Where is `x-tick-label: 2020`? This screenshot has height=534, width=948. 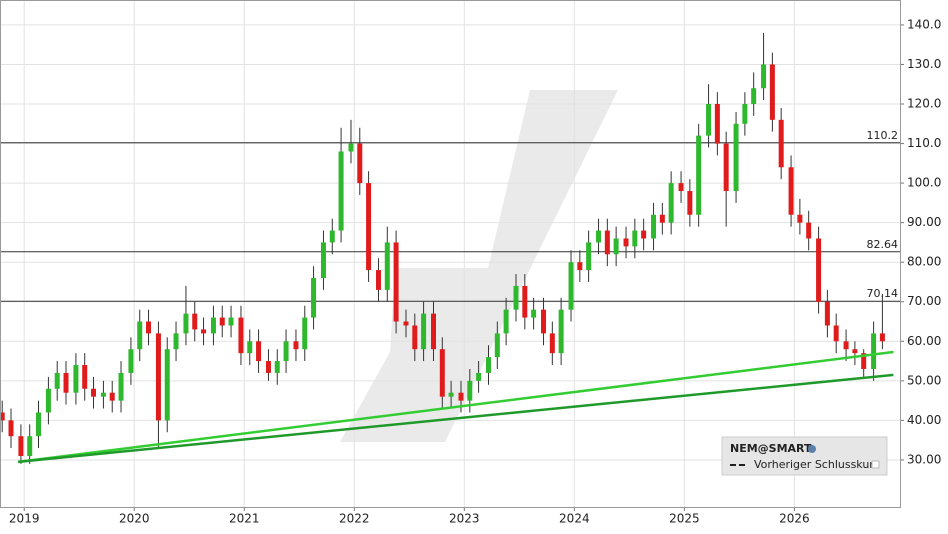 x-tick-label: 2020 is located at coordinates (134, 519).